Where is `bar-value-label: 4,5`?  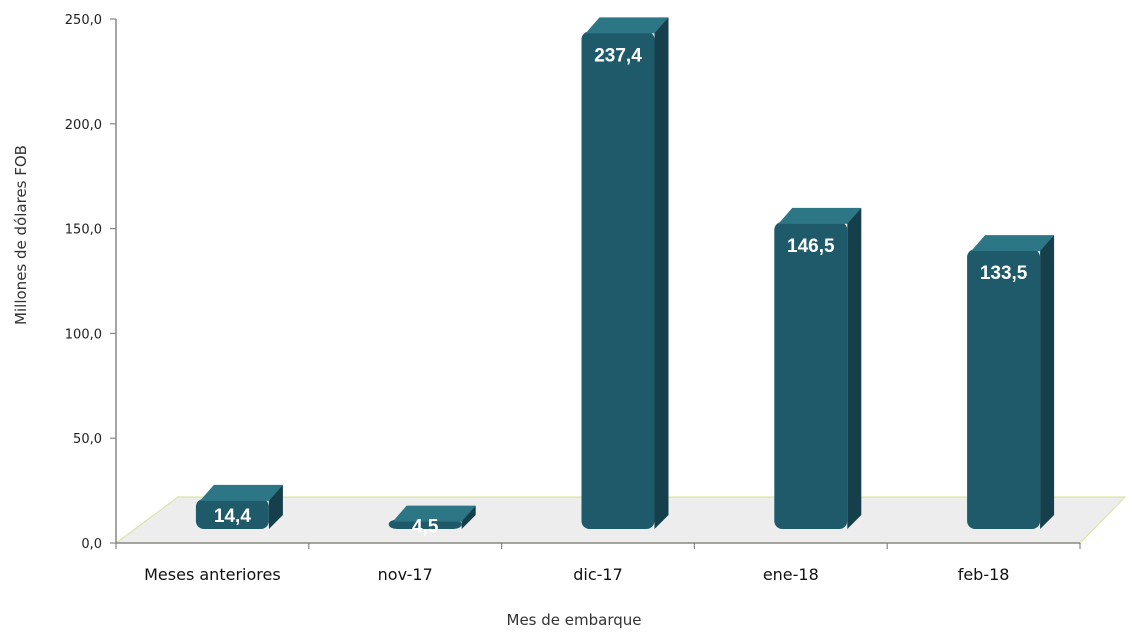 bar-value-label: 4,5 is located at coordinates (425, 526).